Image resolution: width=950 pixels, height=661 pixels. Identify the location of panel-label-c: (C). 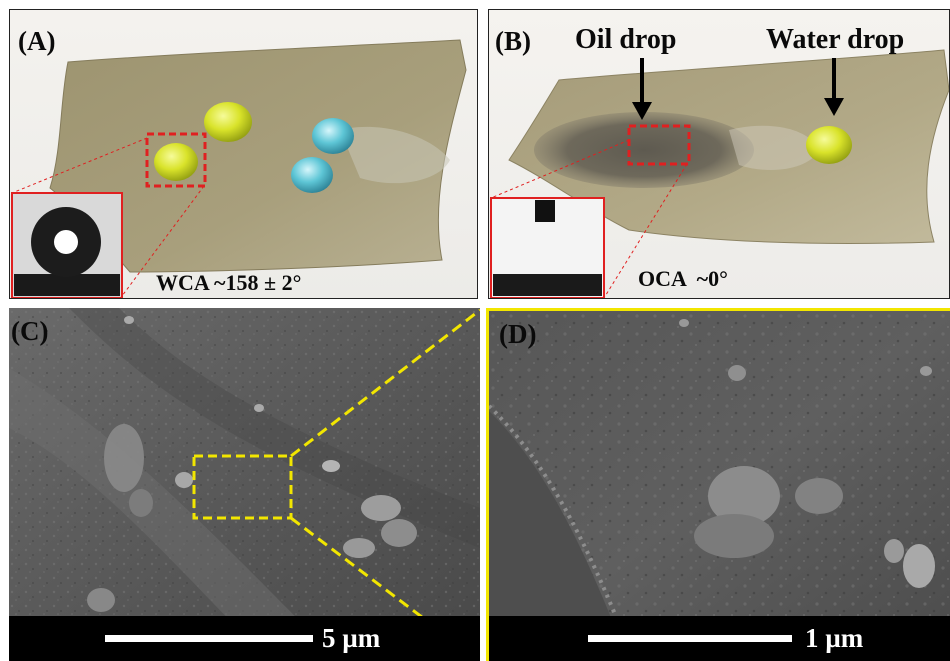
(30, 331).